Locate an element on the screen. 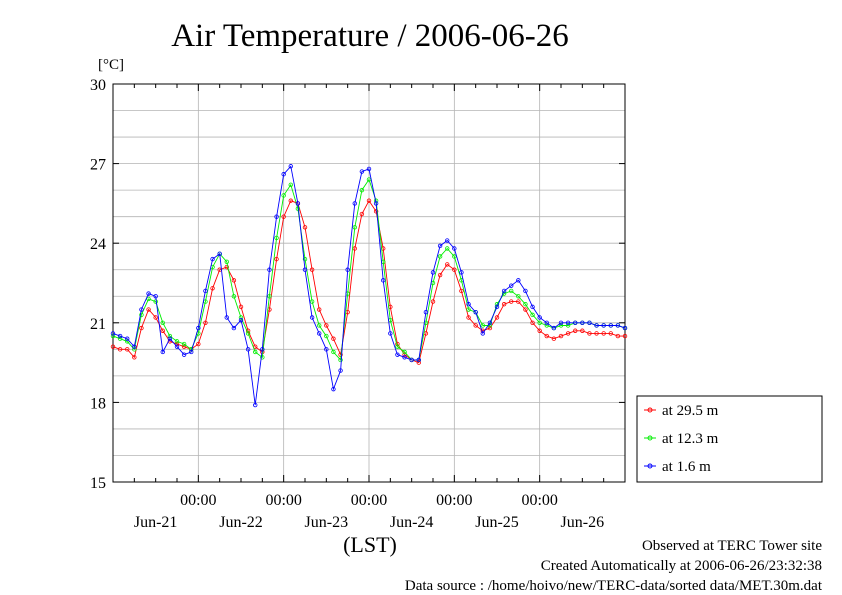 Image resolution: width=842 pixels, height=595 pixels. x-day-label: Jun-26 is located at coordinates (583, 522).